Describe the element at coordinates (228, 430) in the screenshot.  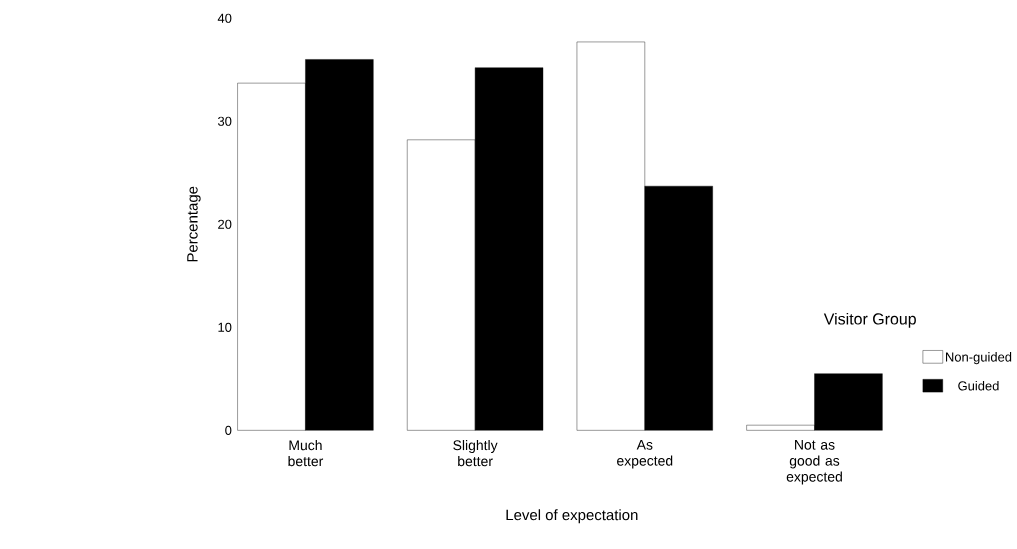
I see `y-tick-label: 0` at that location.